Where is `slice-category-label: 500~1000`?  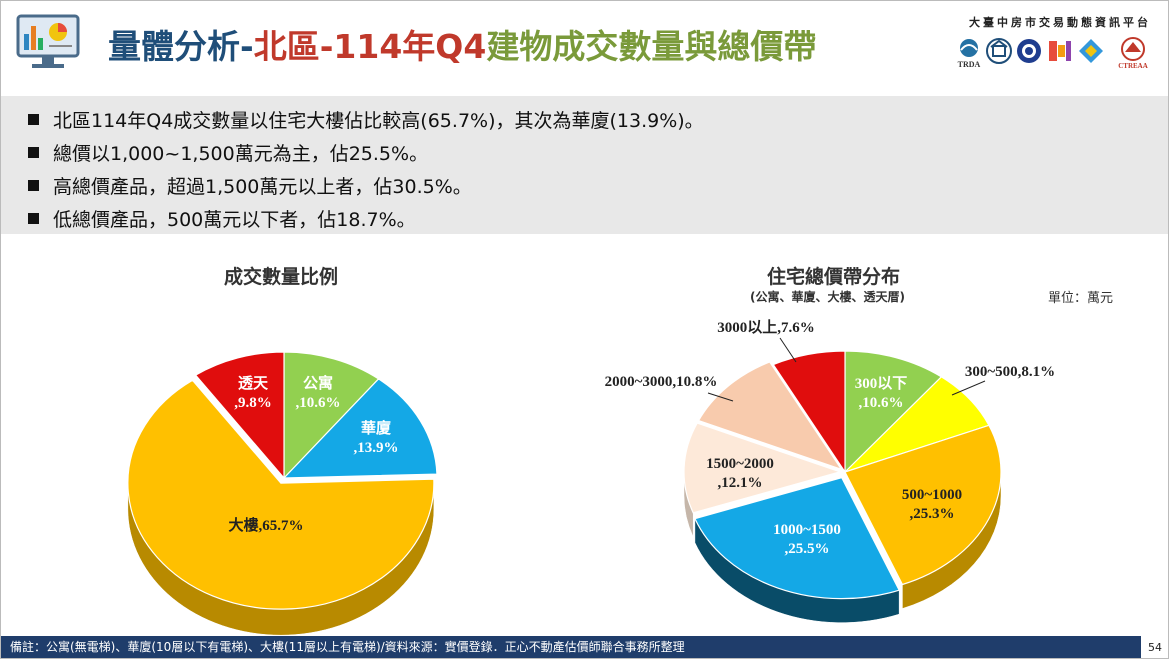 slice-category-label: 500~1000 is located at coordinates (932, 495).